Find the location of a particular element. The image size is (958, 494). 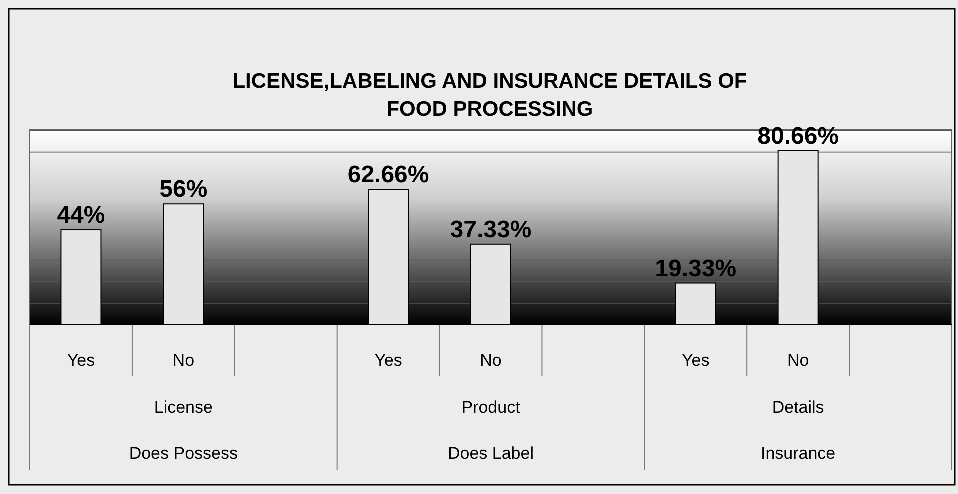

data-label: 56% is located at coordinates (184, 190).